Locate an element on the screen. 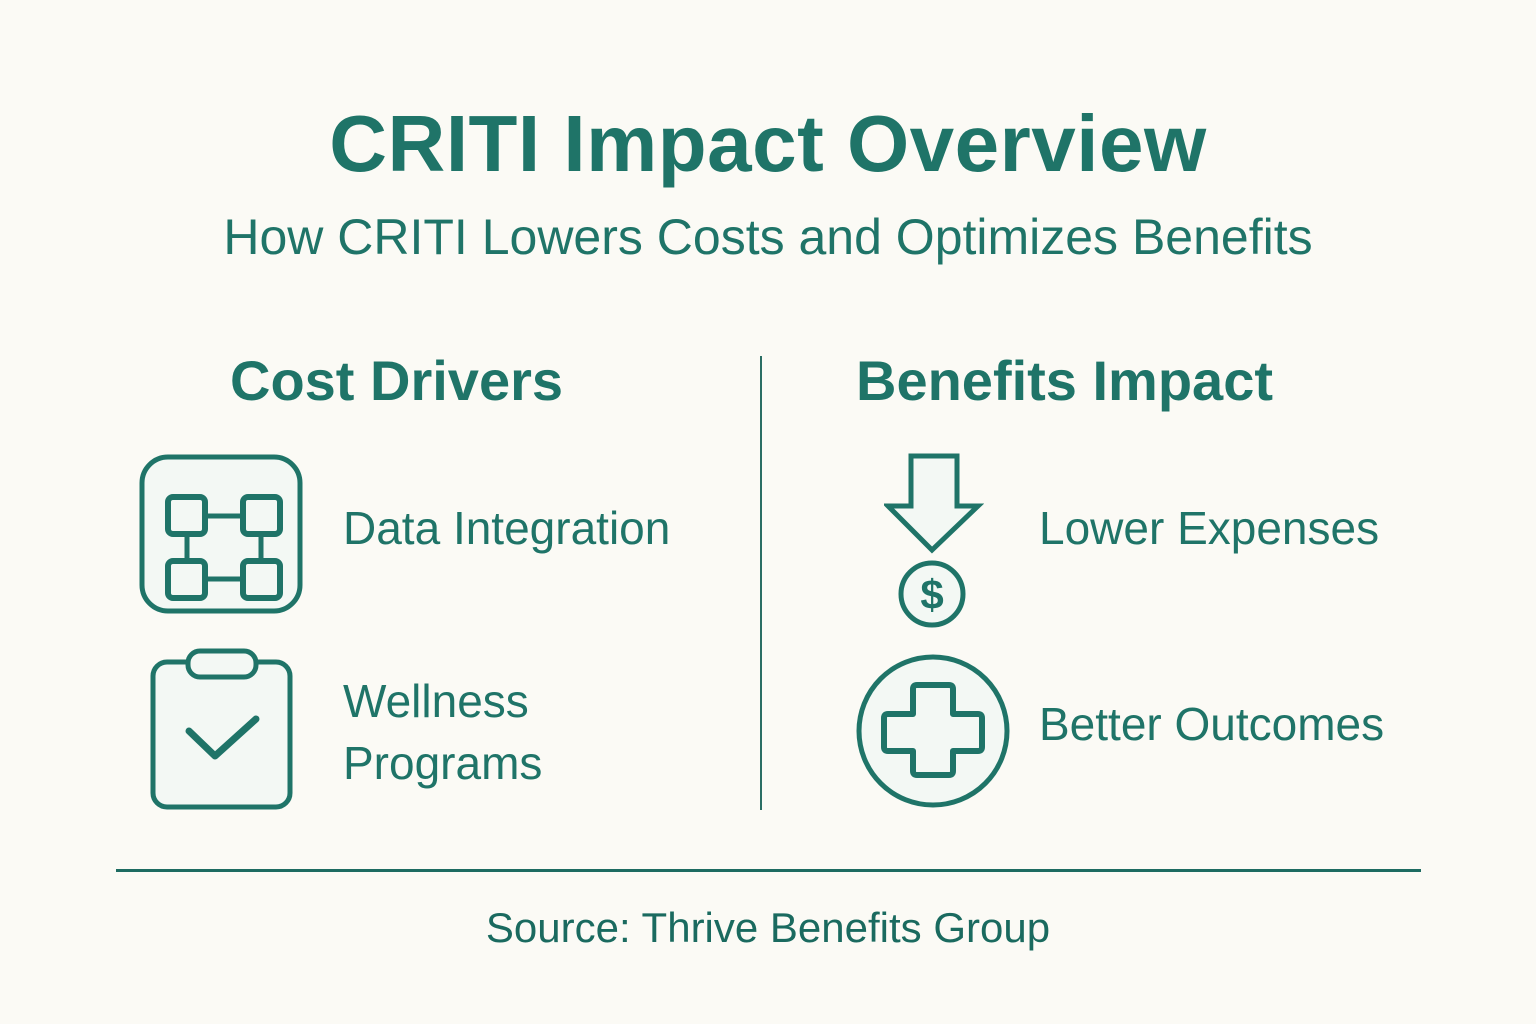 The width and height of the screenshot is (1536, 1024). cost-driver-wellness-programs-line2: Programs is located at coordinates (443, 763).